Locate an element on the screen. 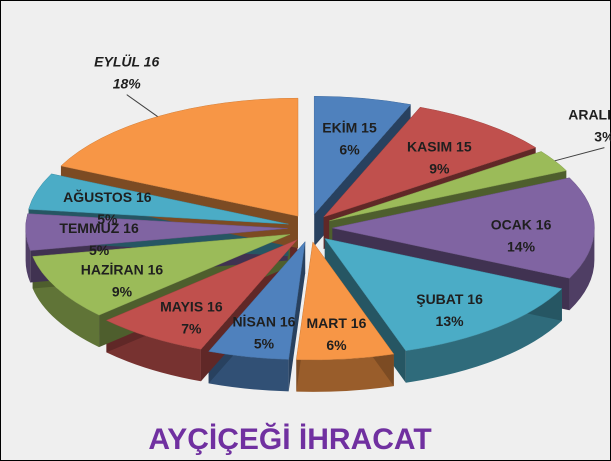 This screenshot has height=461, width=611. data-label-name: EYLÜL 16 is located at coordinates (126, 61).